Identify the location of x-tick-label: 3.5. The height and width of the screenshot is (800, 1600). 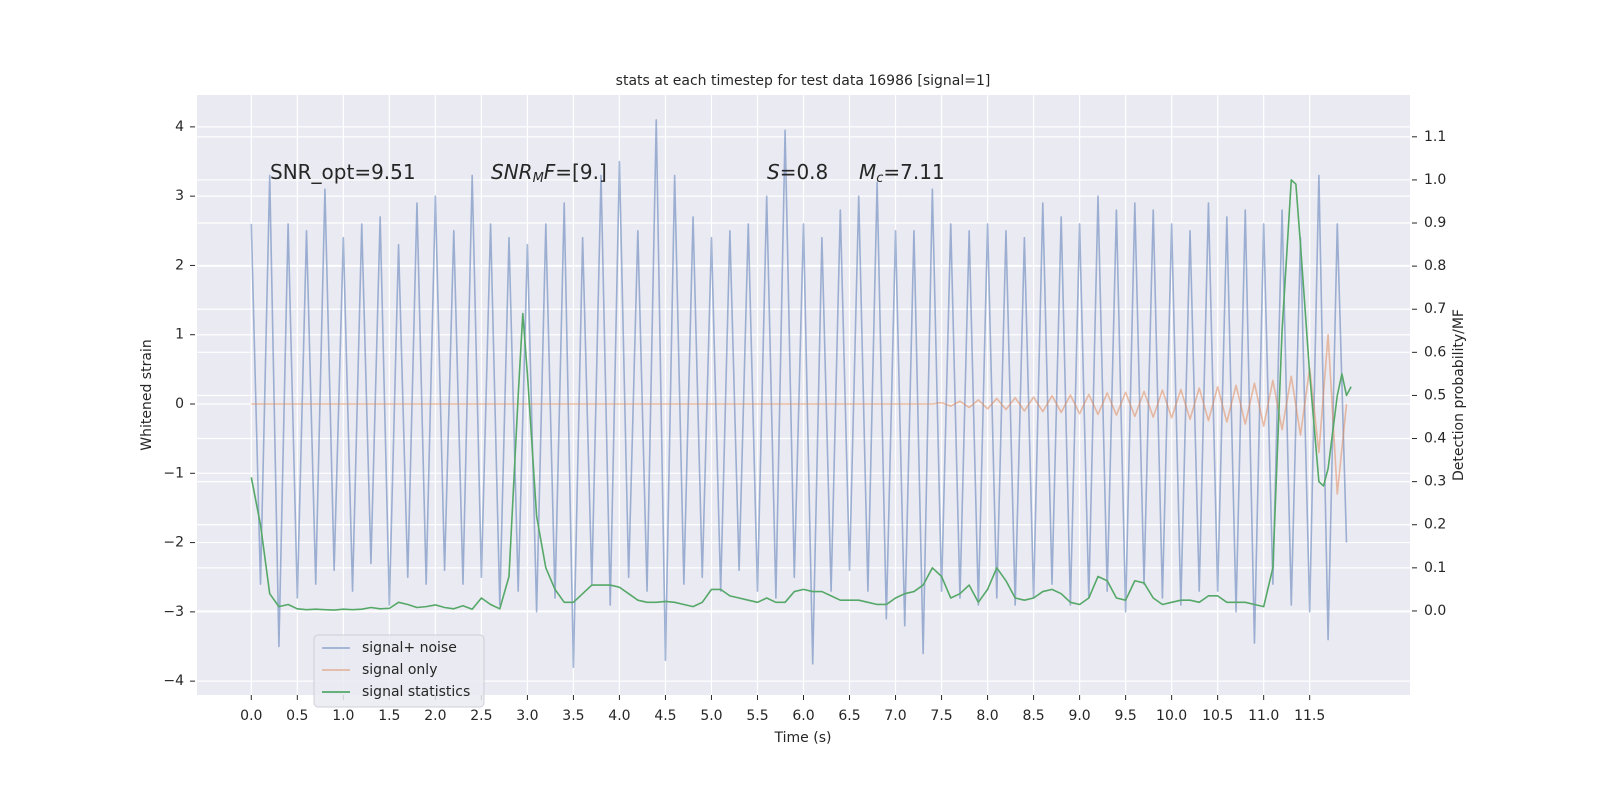
(573, 716).